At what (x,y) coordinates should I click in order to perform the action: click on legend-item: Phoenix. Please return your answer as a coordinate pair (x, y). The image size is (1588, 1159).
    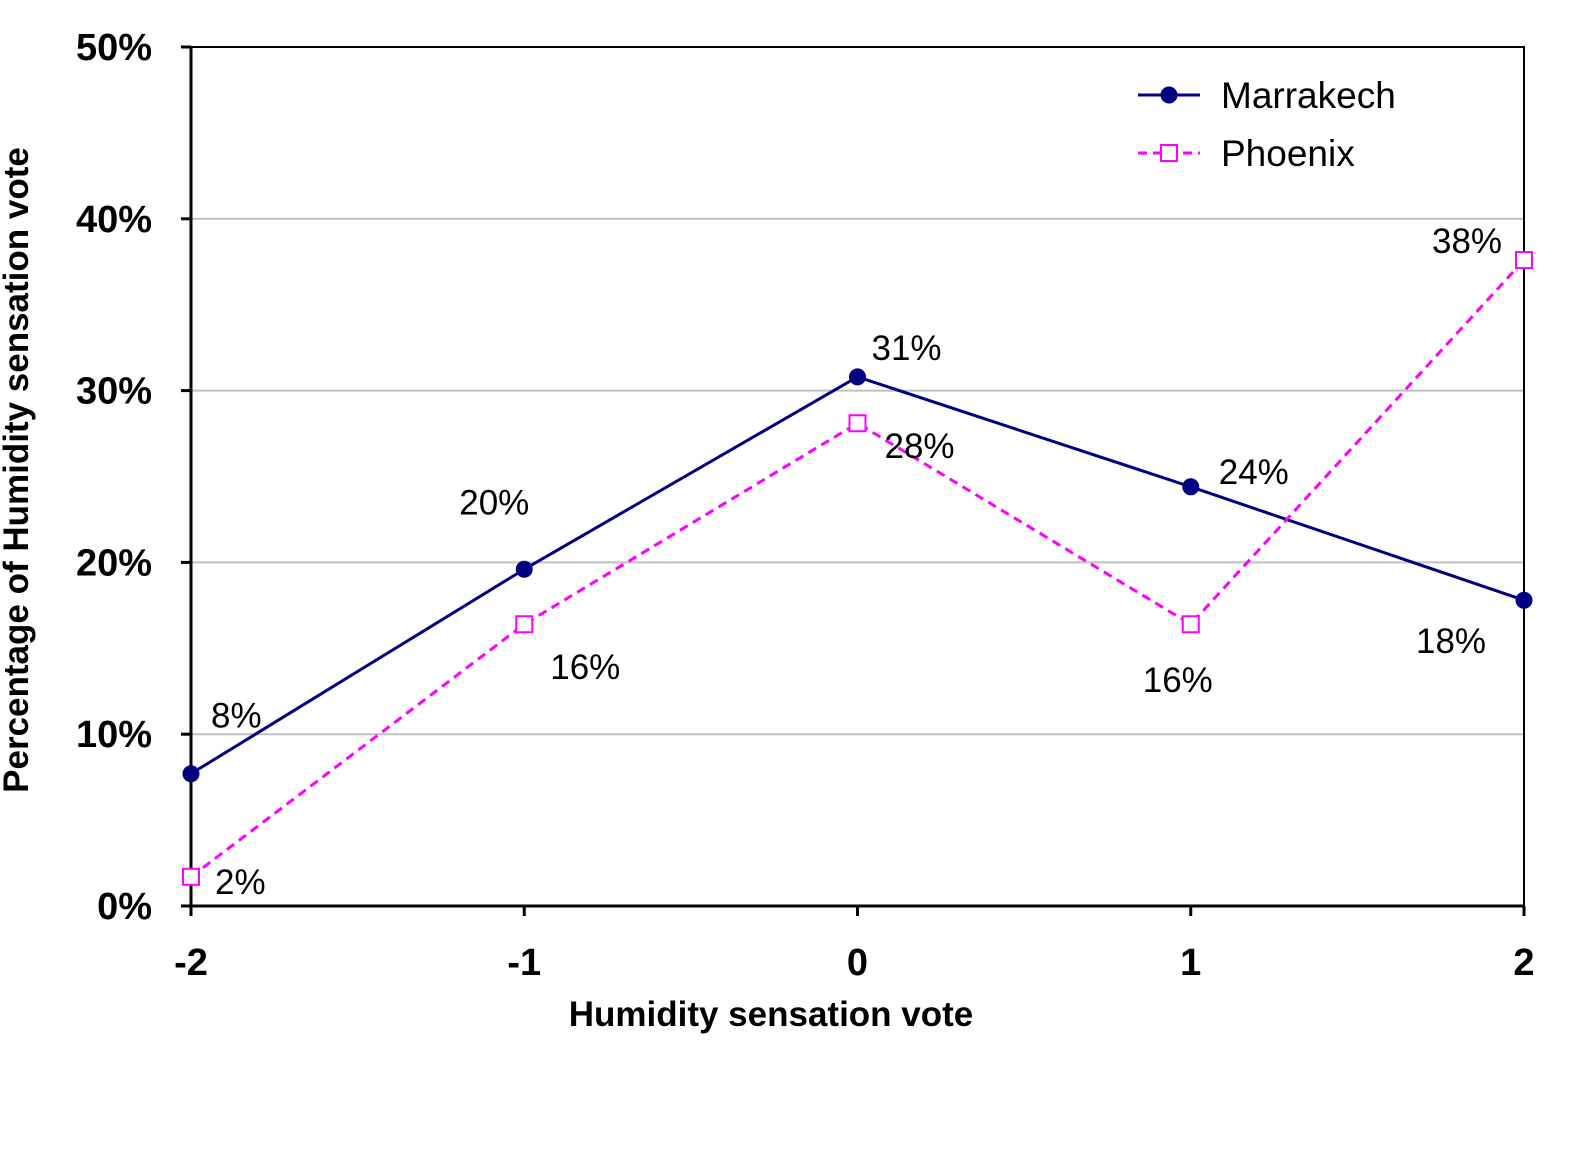
    Looking at the image, I should click on (1246, 153).